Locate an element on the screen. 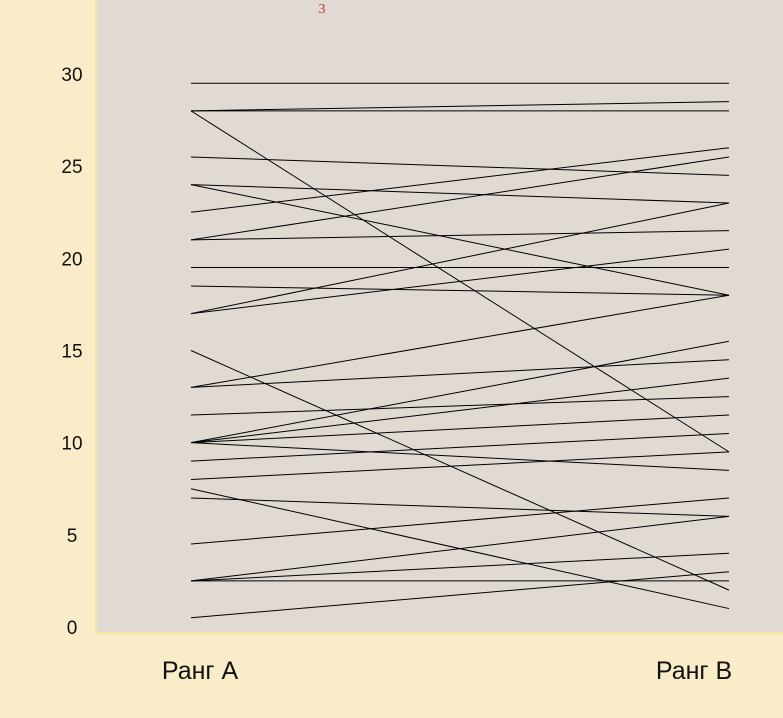 The height and width of the screenshot is (718, 783). y-tick-labels: 0 5 10 15 20 25 30 is located at coordinates (71, 352).